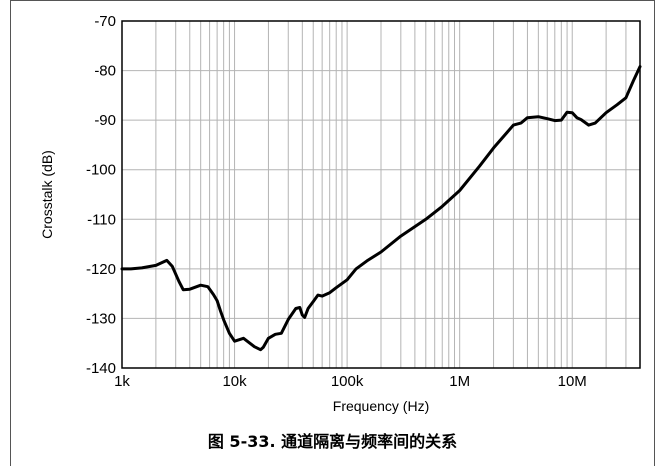 This screenshot has width=665, height=466. I want to click on x-tick-label: 1M, so click(459, 381).